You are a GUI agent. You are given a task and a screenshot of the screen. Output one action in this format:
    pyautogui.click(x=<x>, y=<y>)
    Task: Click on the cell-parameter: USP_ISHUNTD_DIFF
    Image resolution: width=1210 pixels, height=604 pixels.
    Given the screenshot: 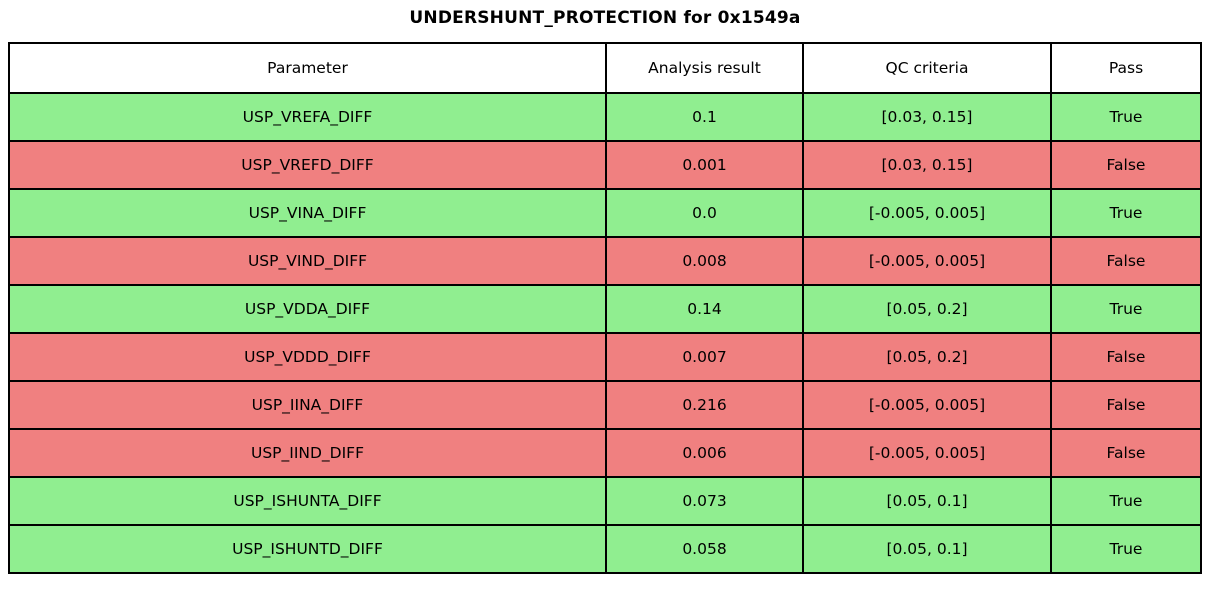 What is the action you would take?
    pyautogui.click(x=307, y=549)
    